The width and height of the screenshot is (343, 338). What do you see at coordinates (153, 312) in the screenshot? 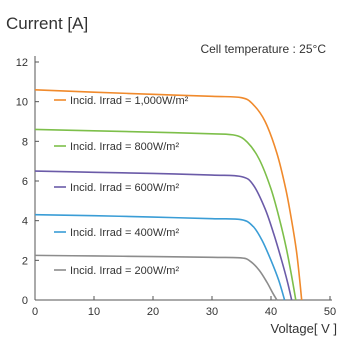
I see `x-tick-label: 20` at bounding box center [153, 312].